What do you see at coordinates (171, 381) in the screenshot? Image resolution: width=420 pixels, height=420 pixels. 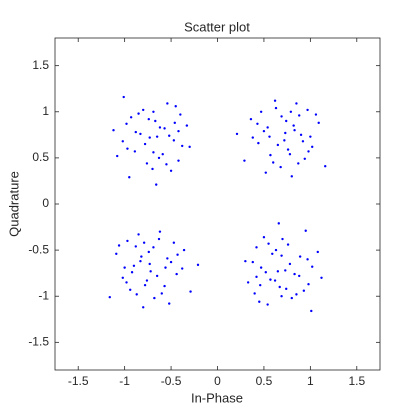 I see `x-tick-label: -0.5` at bounding box center [171, 381].